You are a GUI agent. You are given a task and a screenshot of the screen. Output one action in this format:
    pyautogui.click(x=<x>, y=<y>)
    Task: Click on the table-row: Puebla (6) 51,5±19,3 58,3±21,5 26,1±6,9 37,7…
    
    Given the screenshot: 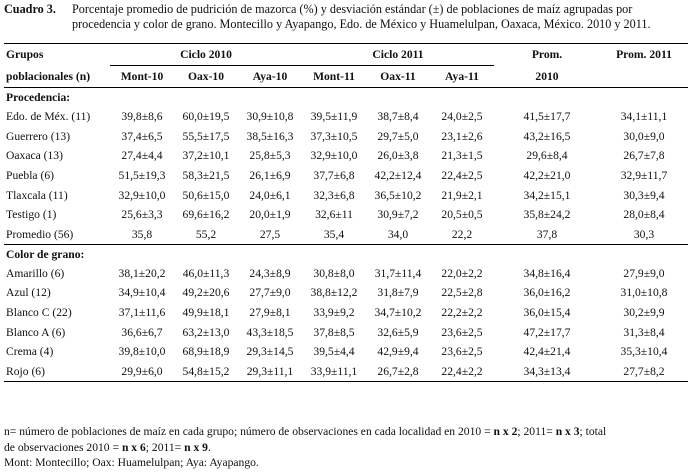 What is the action you would take?
    pyautogui.click(x=346, y=176)
    